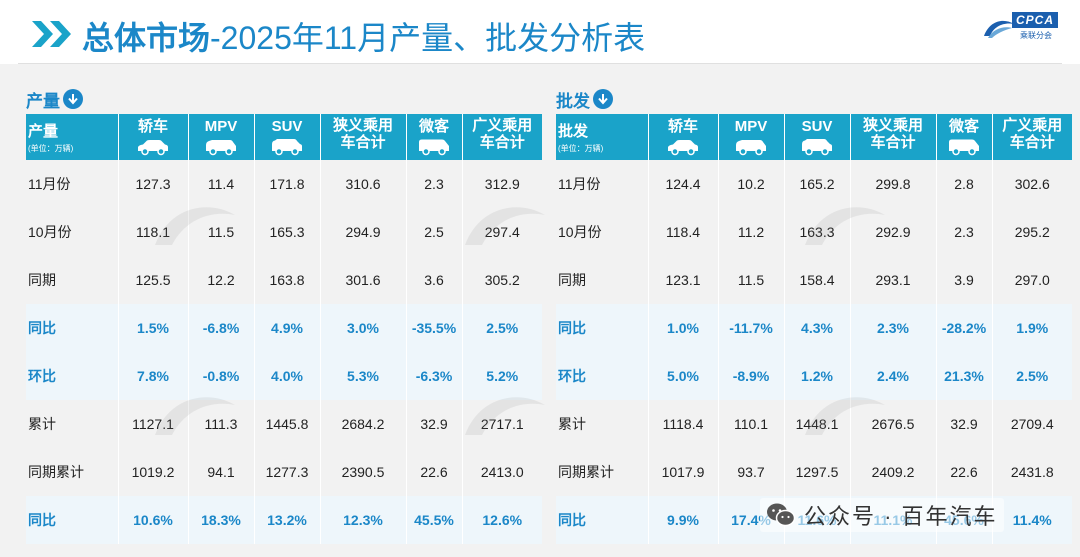 The width and height of the screenshot is (1080, 557). Describe the element at coordinates (363, 280) in the screenshot. I see `table-cell: 301.6` at that location.